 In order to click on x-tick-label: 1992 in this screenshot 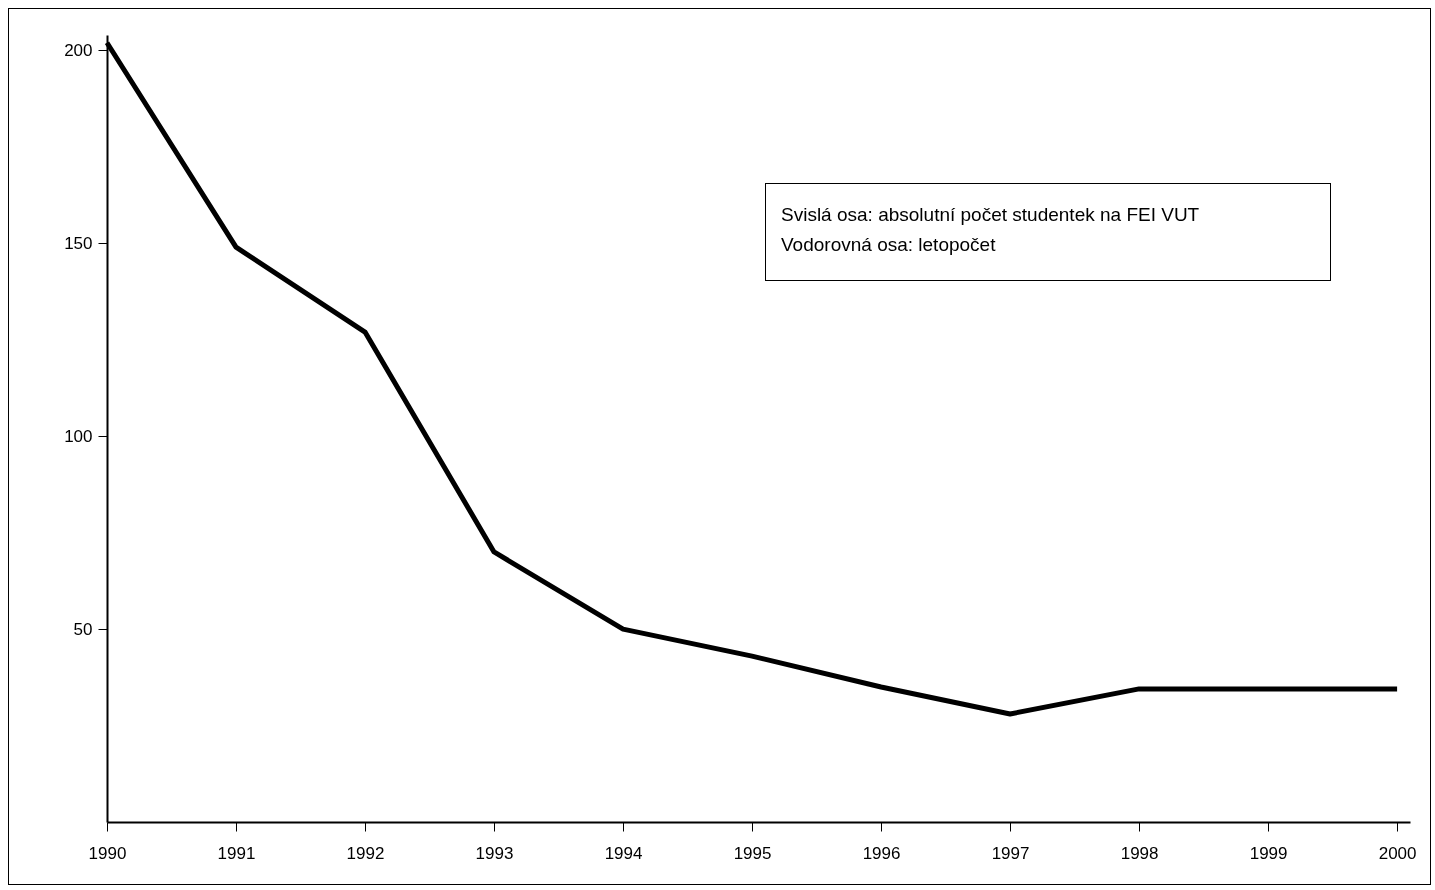, I will do `click(365, 853)`.